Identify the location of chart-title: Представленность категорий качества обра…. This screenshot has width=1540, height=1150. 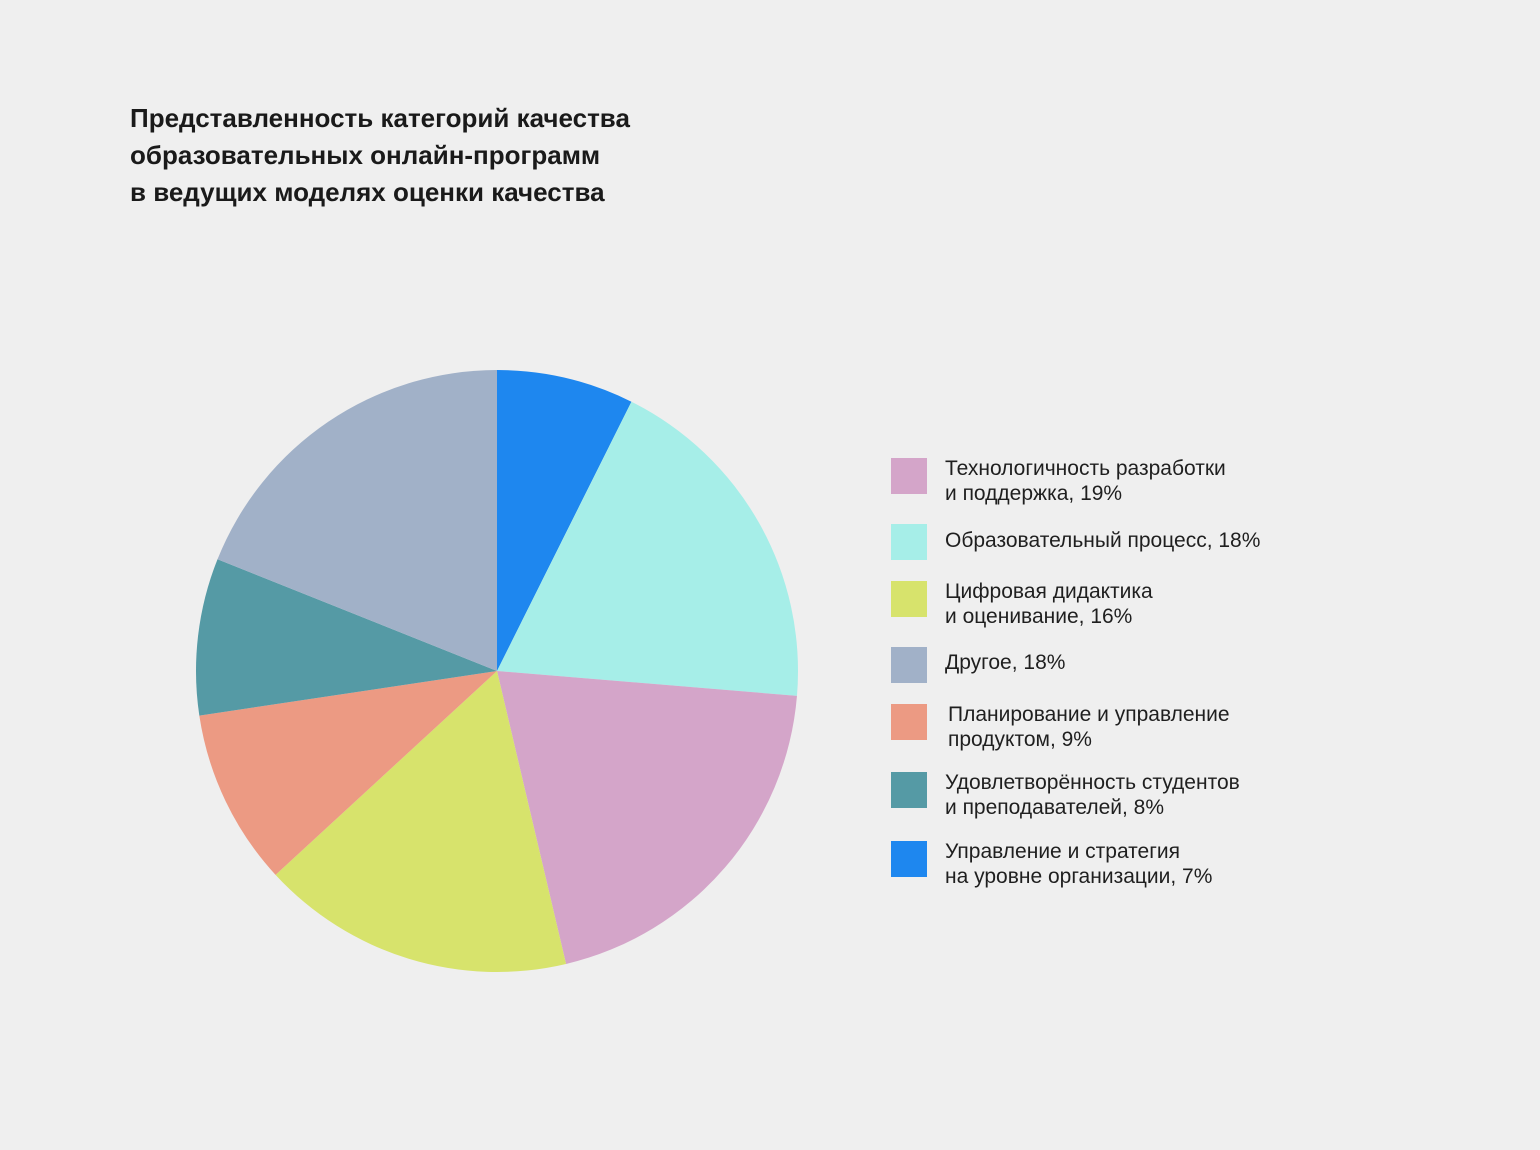
(450, 155).